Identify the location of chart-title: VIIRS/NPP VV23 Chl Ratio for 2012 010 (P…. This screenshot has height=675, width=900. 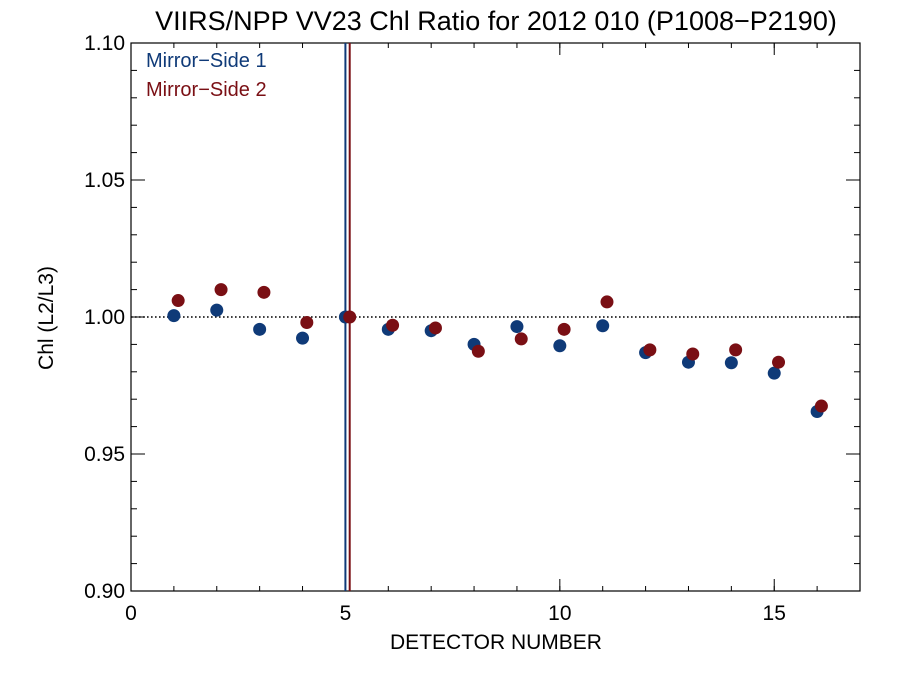
(496, 21).